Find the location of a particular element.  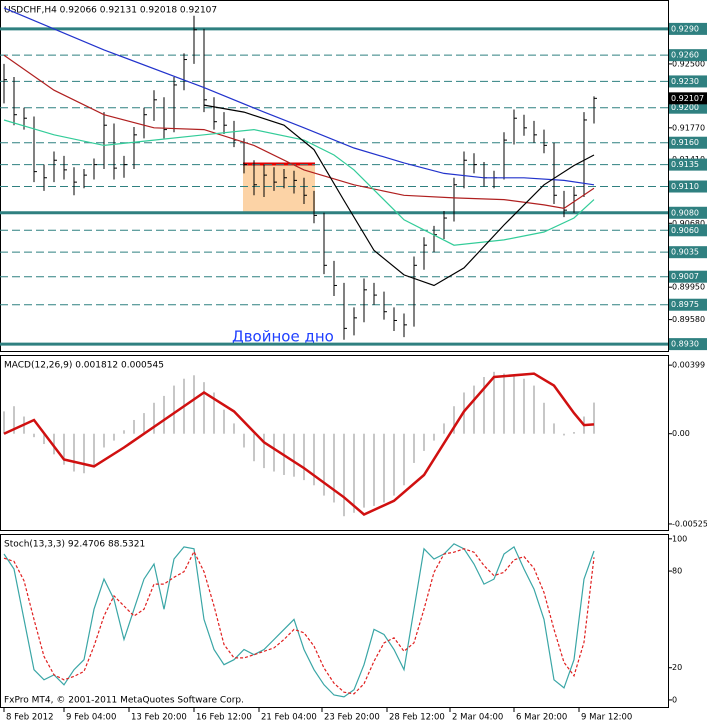

level-label: 0.9200 is located at coordinates (685, 107).